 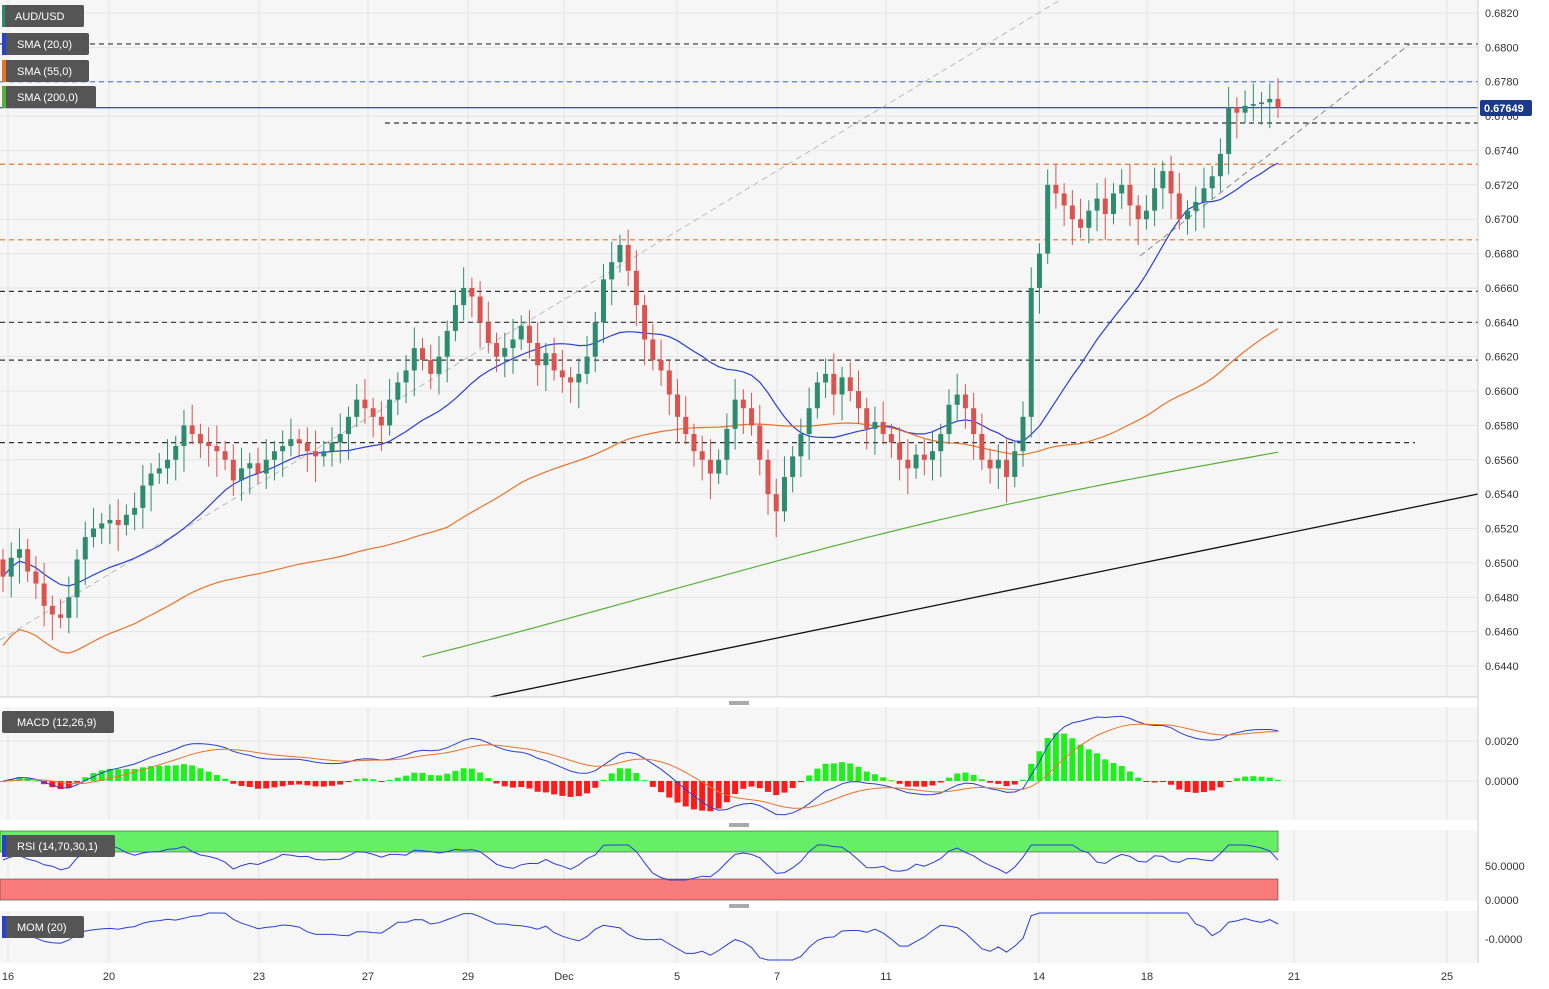 I want to click on mom-pane: -0.0000, so click(x=762, y=936).